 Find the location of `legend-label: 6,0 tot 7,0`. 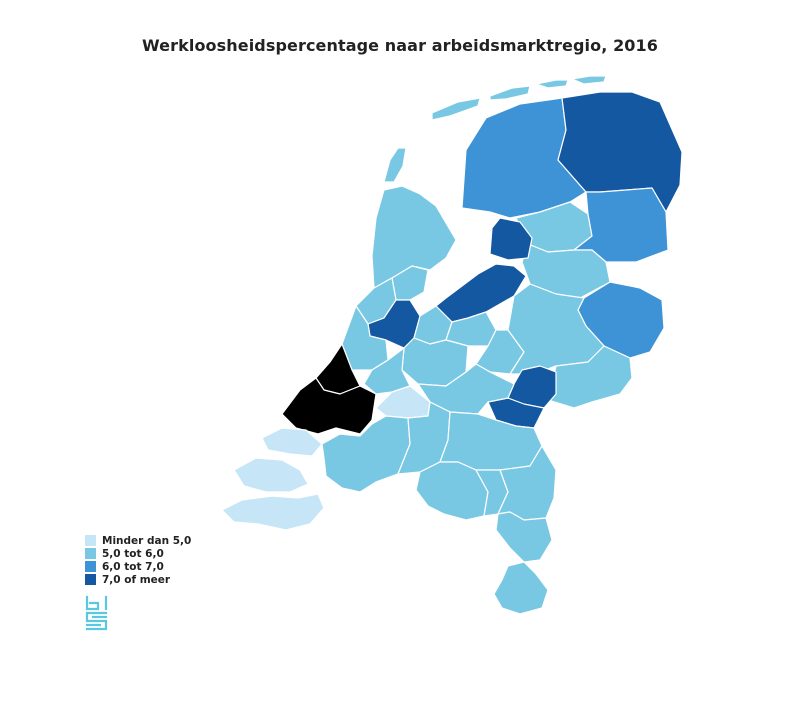

legend-label: 6,0 tot 7,0 is located at coordinates (133, 566).